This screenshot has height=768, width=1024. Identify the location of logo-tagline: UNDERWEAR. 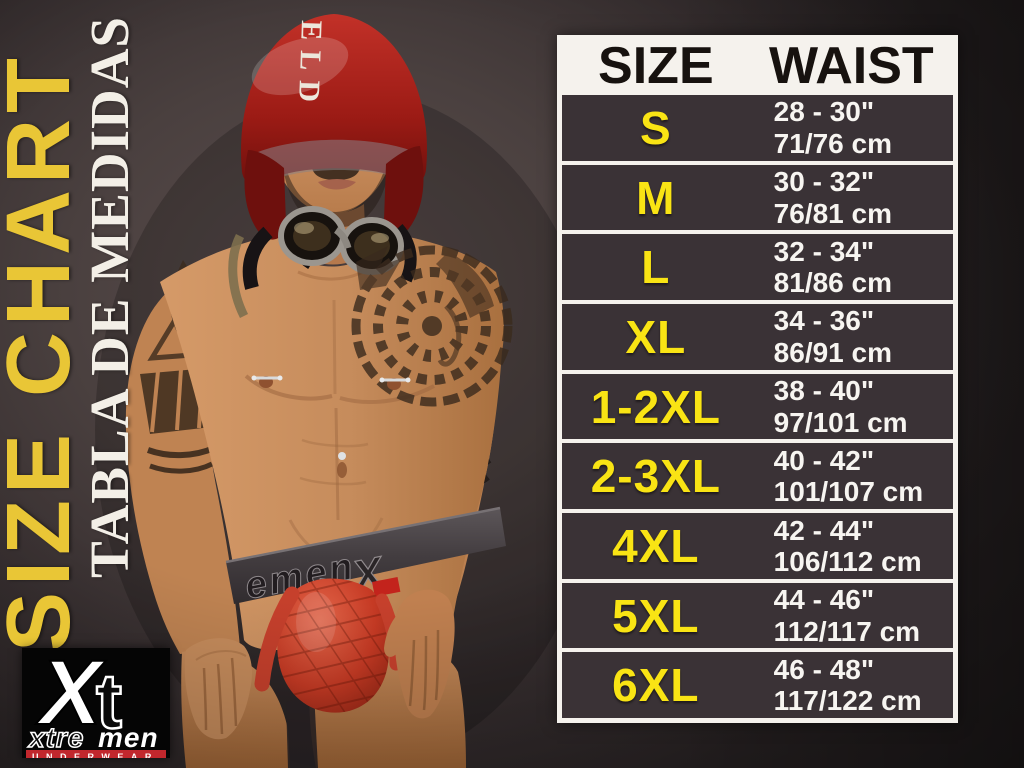
(95, 755).